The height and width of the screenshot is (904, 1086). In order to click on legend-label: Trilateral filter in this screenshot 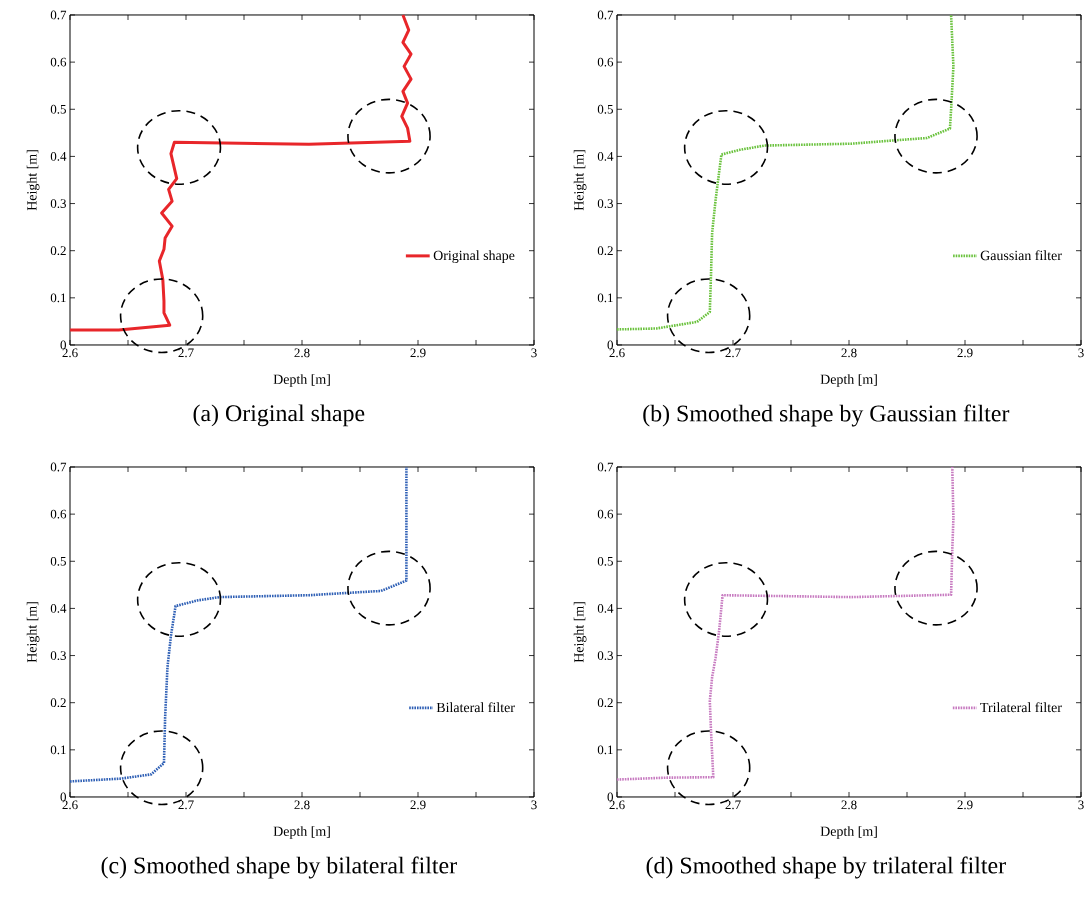, I will do `click(1021, 707)`.